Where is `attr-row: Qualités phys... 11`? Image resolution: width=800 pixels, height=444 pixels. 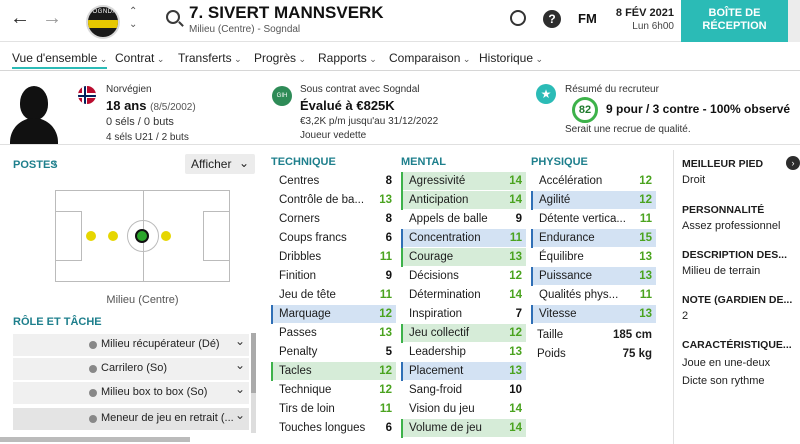 attr-row: Qualités phys... 11 is located at coordinates (593, 295).